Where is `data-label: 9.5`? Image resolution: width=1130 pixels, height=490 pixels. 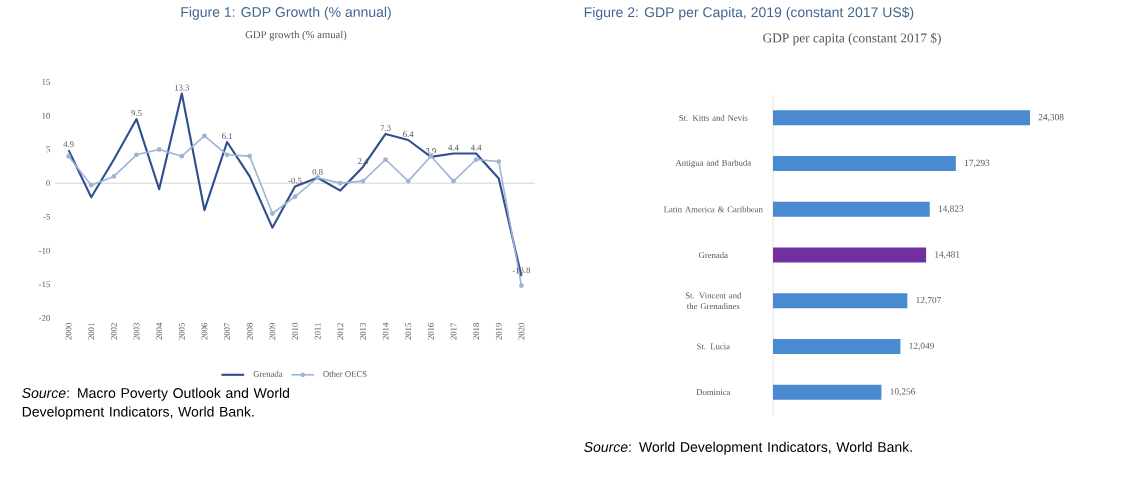
data-label: 9.5 is located at coordinates (136, 113).